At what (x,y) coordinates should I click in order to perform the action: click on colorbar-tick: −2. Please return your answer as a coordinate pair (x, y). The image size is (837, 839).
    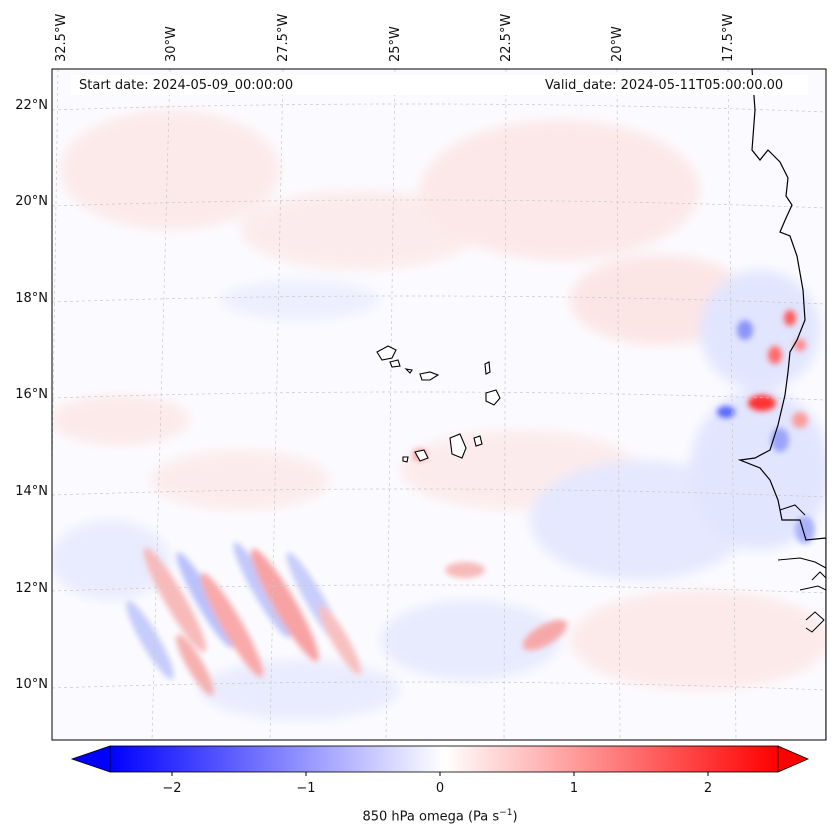
    Looking at the image, I should click on (172, 788).